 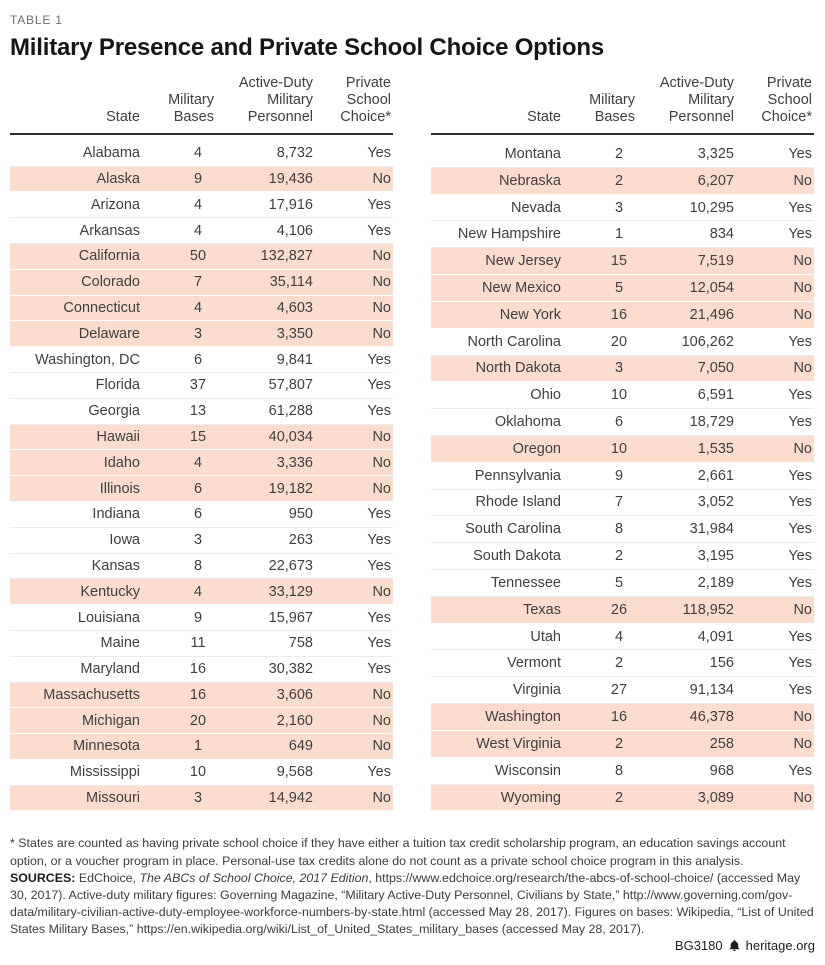 I want to click on bases-cell: 50, so click(x=177, y=256).